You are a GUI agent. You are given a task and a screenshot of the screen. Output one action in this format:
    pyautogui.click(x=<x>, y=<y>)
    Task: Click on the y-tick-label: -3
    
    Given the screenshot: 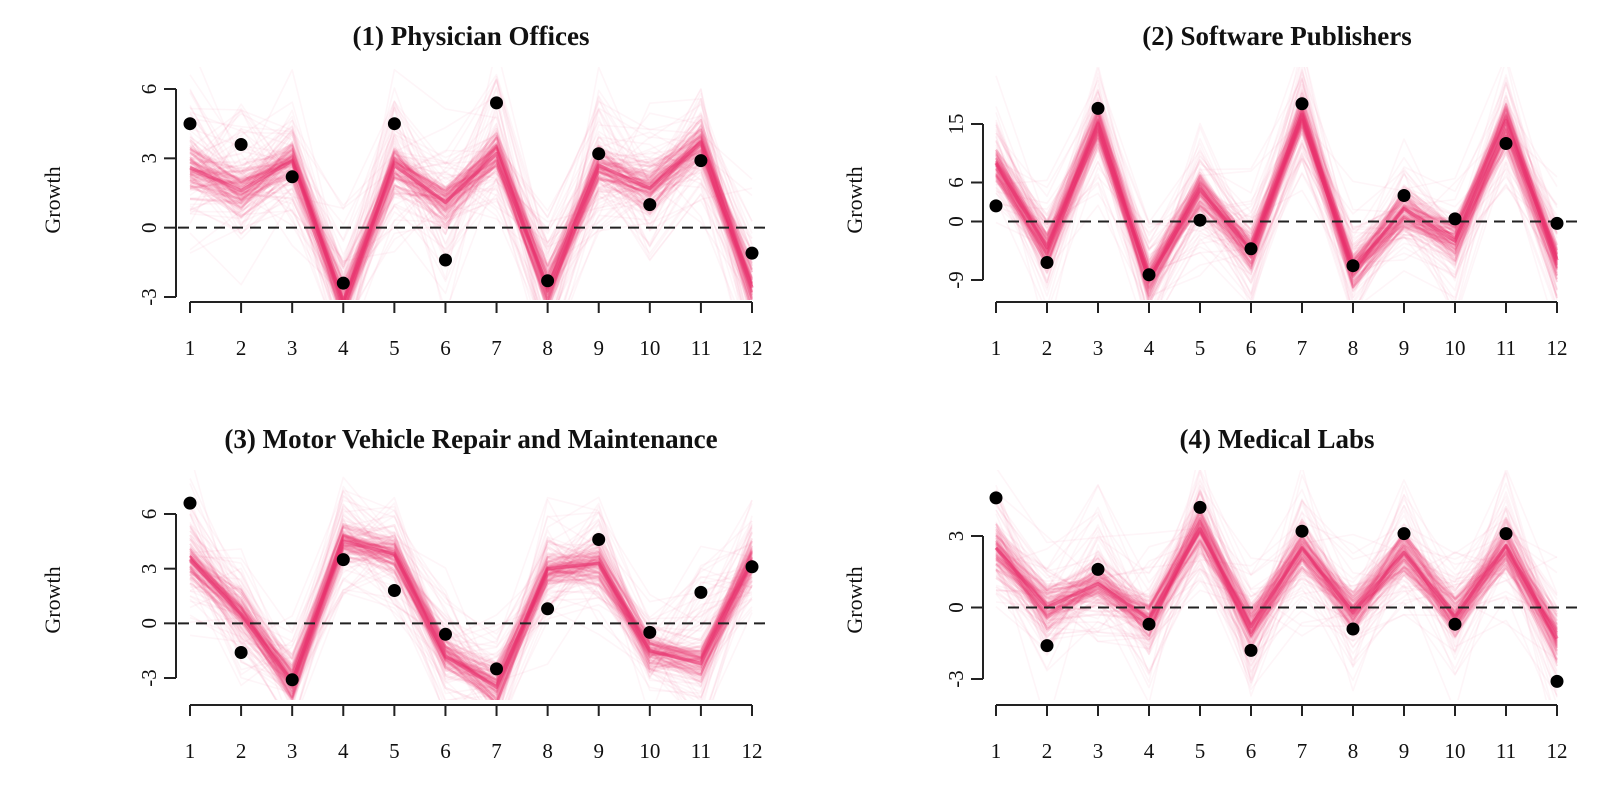 What is the action you would take?
    pyautogui.click(x=149, y=678)
    